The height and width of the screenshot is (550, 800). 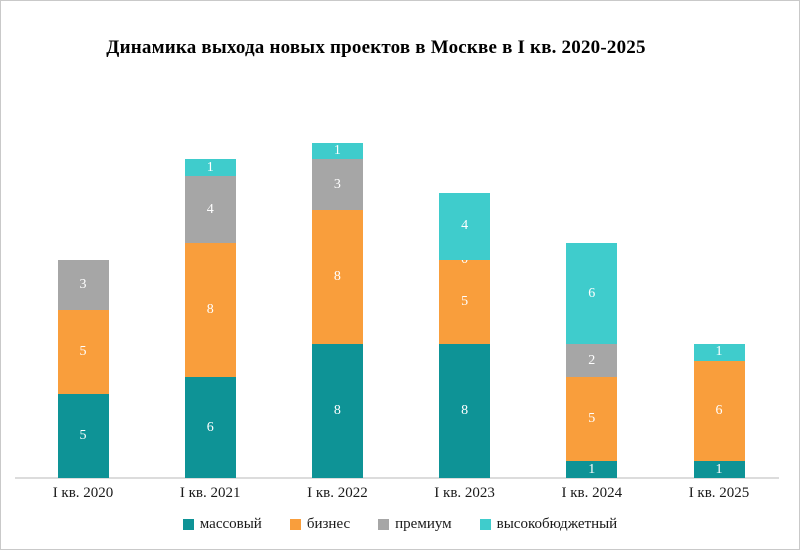 I want to click on x-tick-label: I кв. 2023, so click(x=464, y=493).